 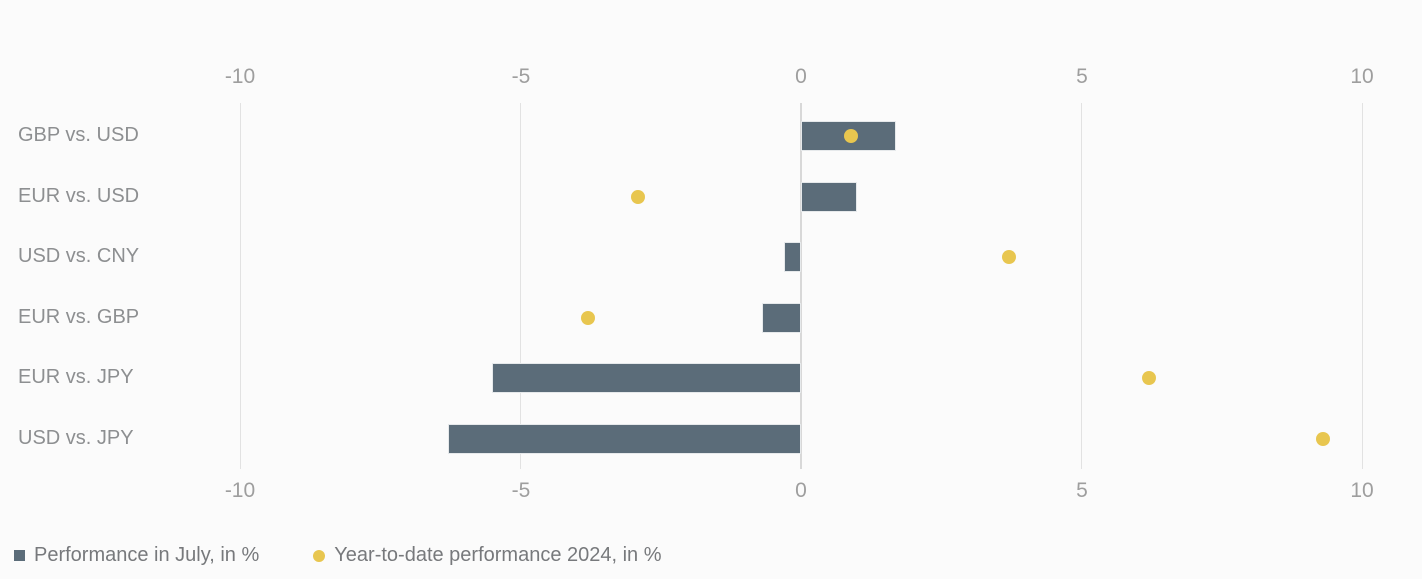 I want to click on x-axis-tick-label-bottom: 0, so click(x=801, y=490).